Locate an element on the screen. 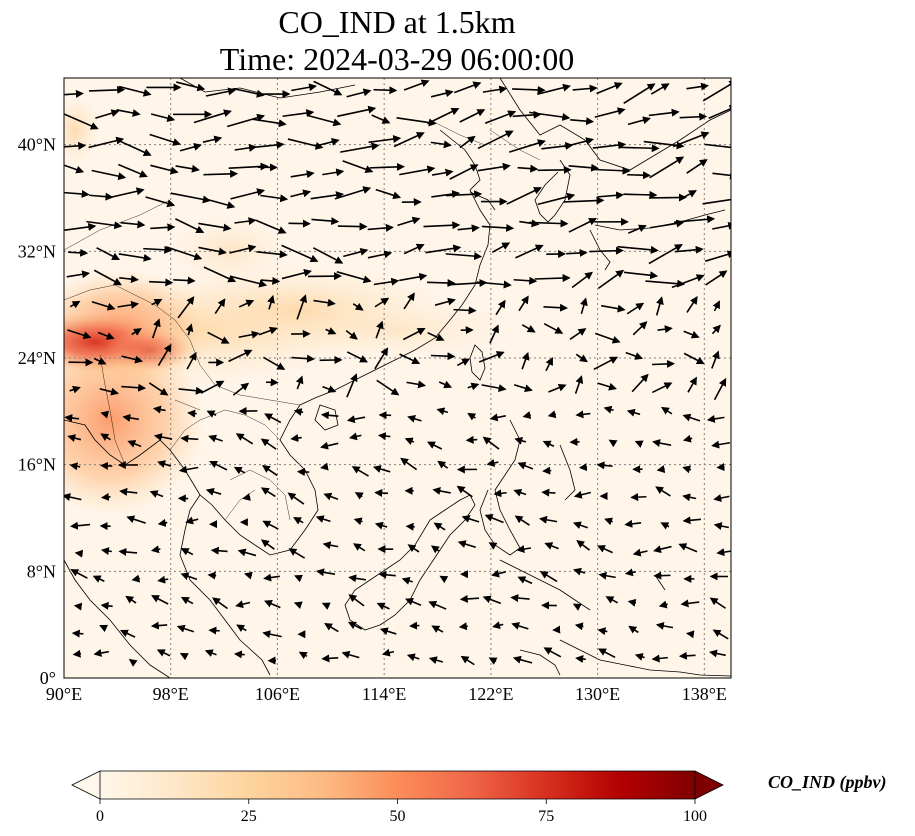 The image size is (915, 836). y-tick-label: 40°N is located at coordinates (37, 145).